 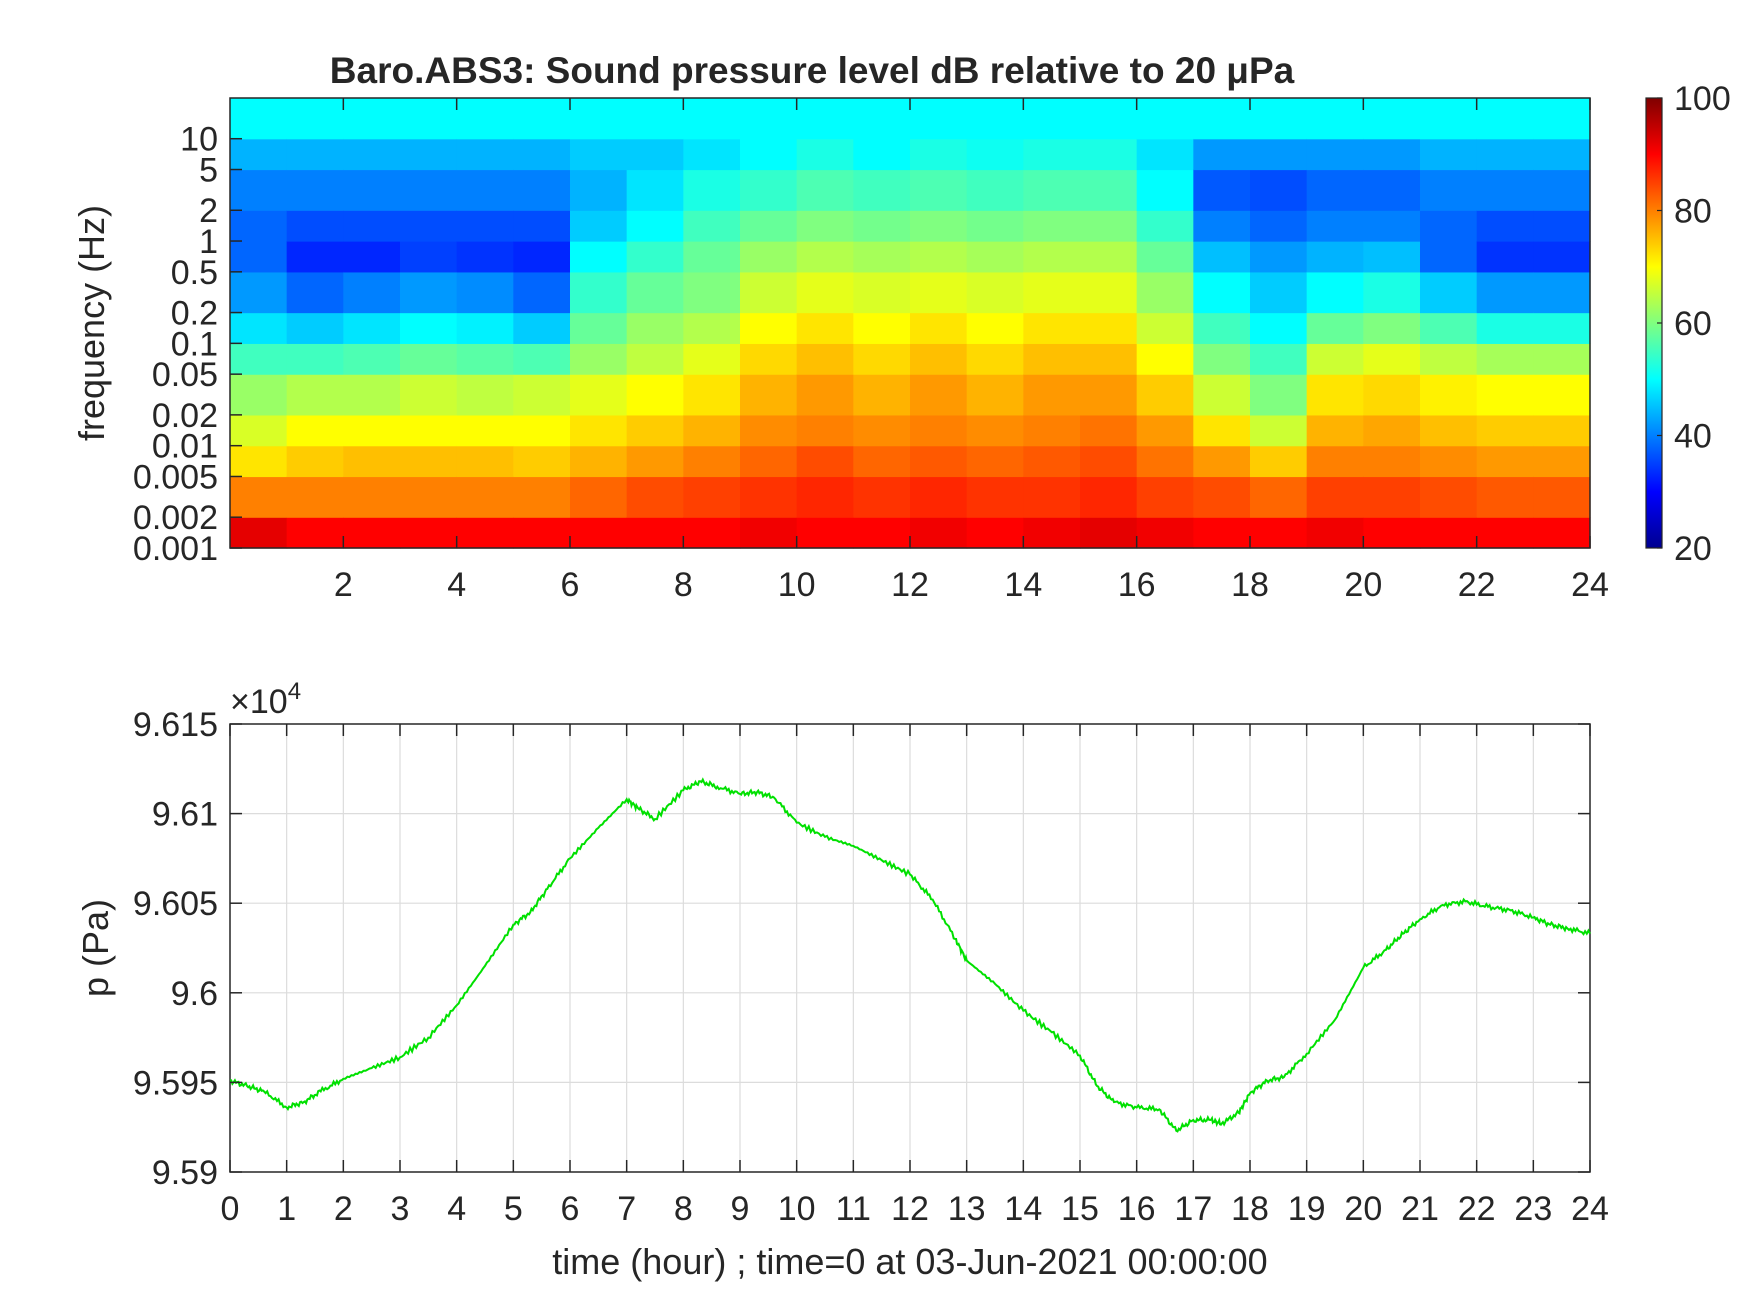 What do you see at coordinates (1702, 99) in the screenshot?
I see `colorbar-tick-label: 100` at bounding box center [1702, 99].